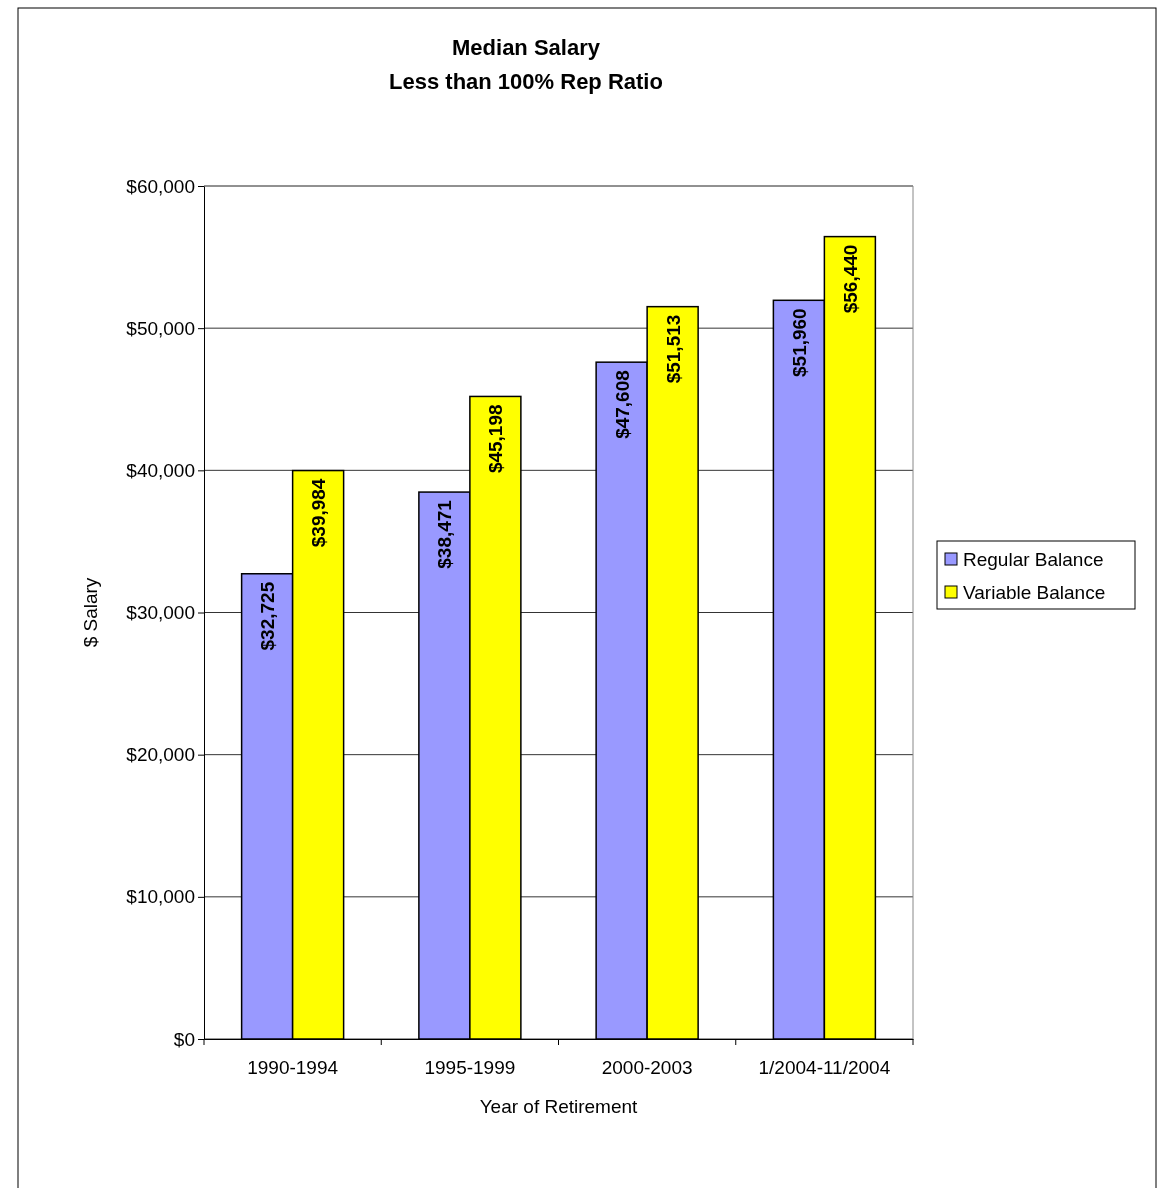 The width and height of the screenshot is (1163, 1188). Describe the element at coordinates (319, 513) in the screenshot. I see `data-label: $39,984` at that location.